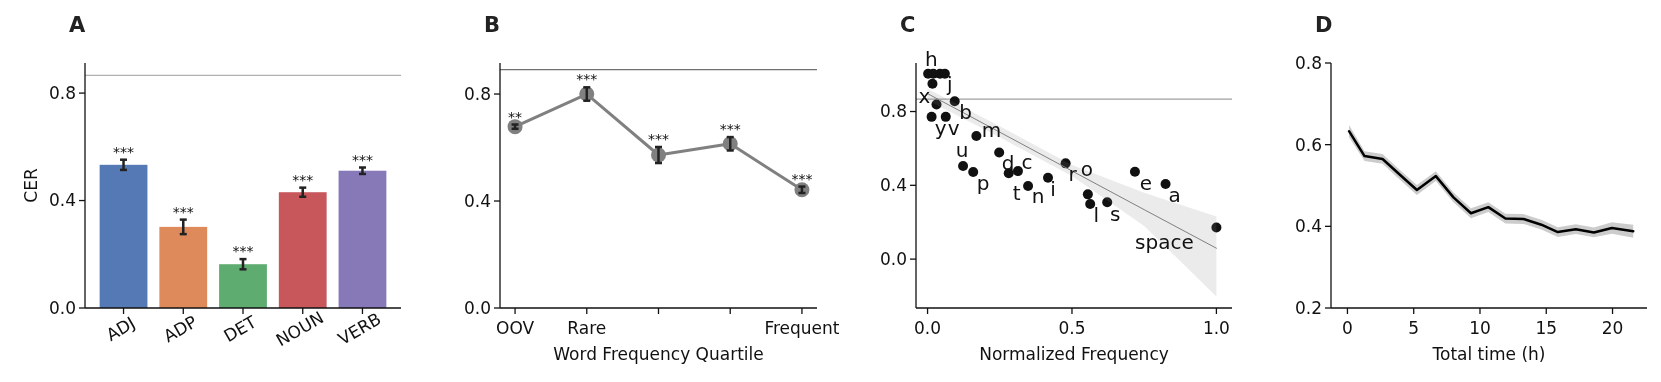 This screenshot has height=382, width=1661. Describe the element at coordinates (966, 112) in the screenshot. I see `annotation: b` at that location.